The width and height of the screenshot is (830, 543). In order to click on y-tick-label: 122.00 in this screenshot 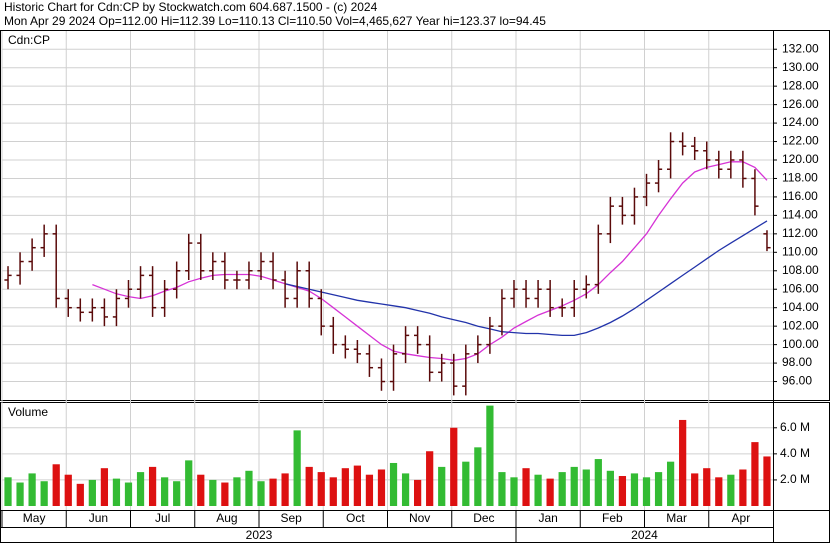, I will do `click(800, 141)`.